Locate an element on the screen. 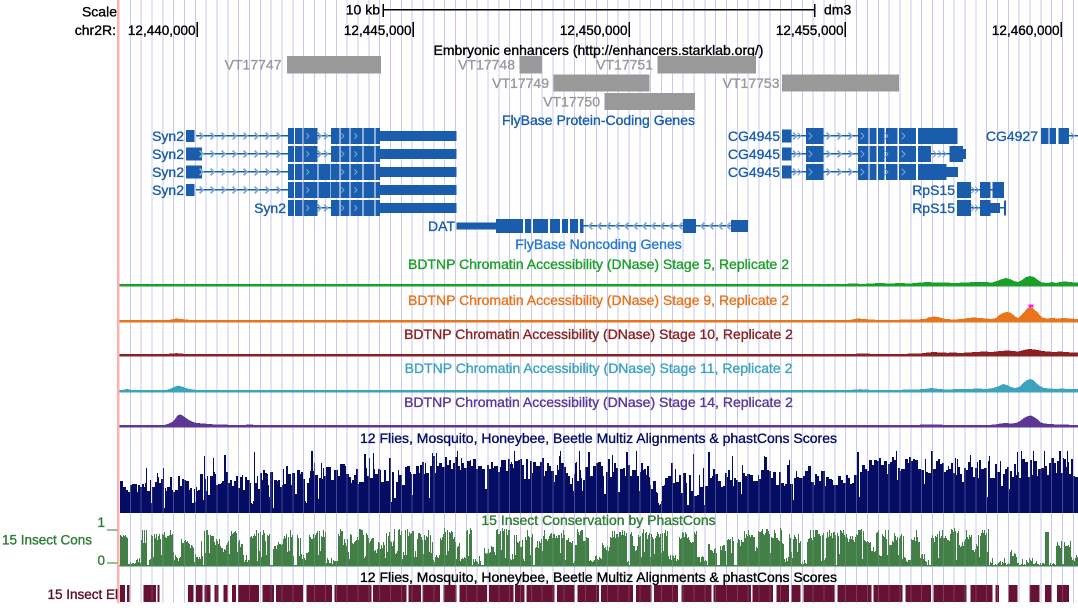 This screenshot has width=1078, height=608. svg-text: VT17750 is located at coordinates (571, 101).